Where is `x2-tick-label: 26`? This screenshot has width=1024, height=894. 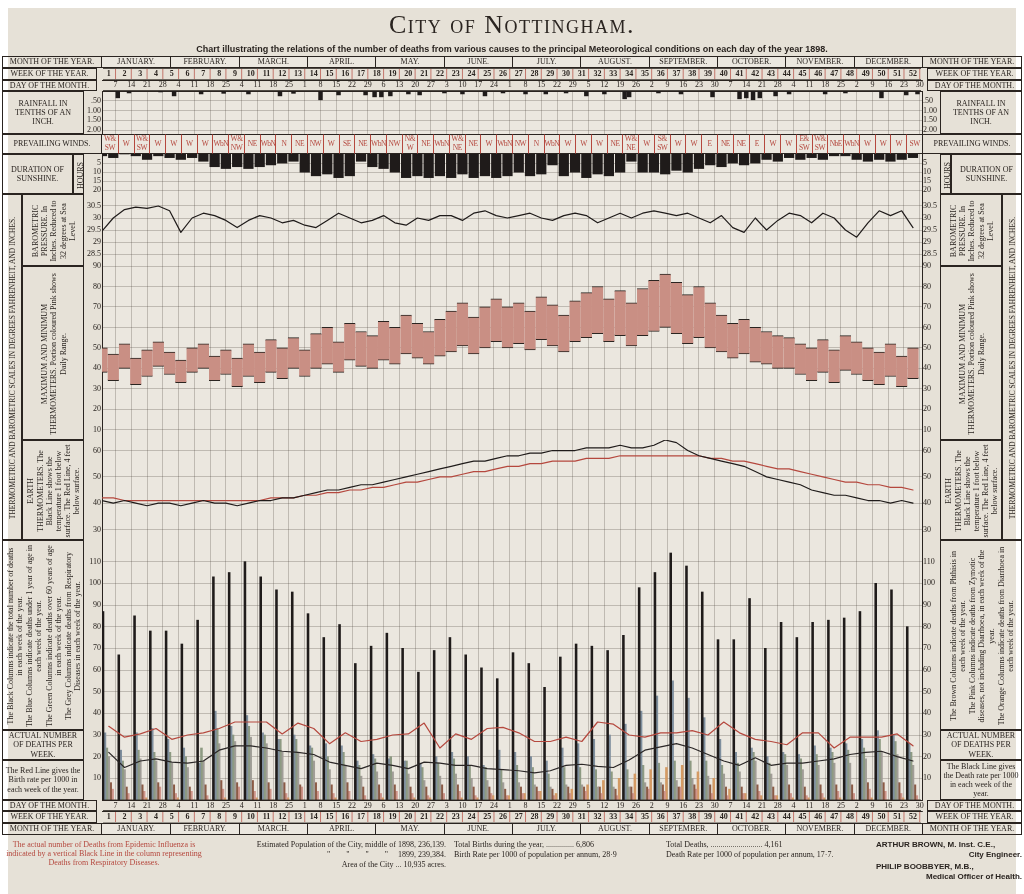 x2-tick-label: 26 is located at coordinates (502, 816).